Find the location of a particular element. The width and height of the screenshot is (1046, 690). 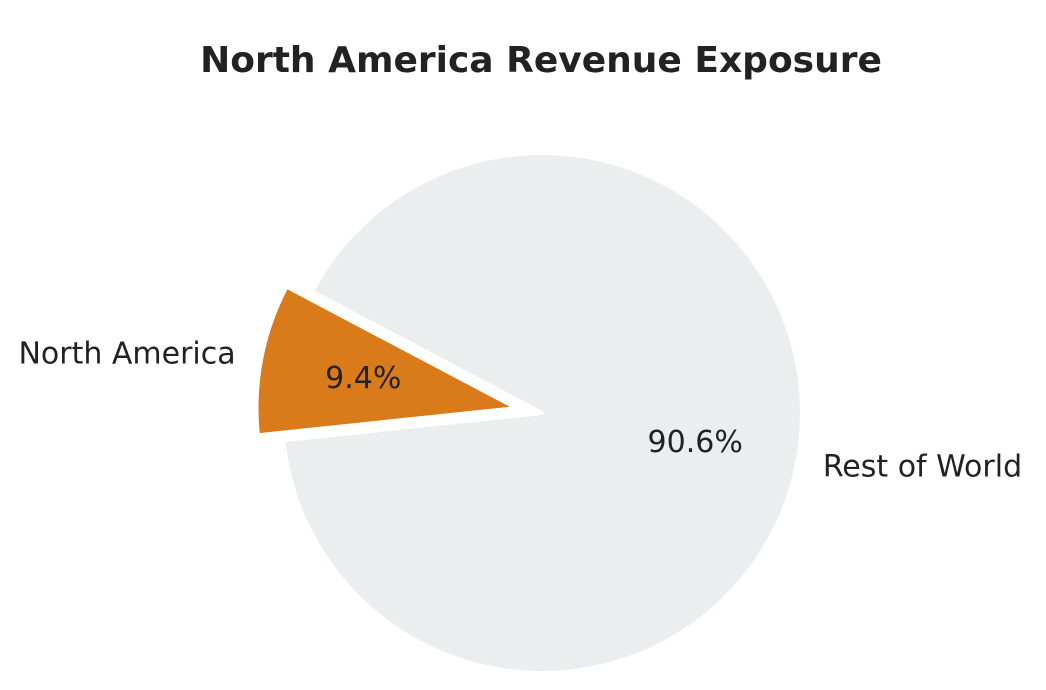

pie-pct-label: 90.6% is located at coordinates (695, 442).